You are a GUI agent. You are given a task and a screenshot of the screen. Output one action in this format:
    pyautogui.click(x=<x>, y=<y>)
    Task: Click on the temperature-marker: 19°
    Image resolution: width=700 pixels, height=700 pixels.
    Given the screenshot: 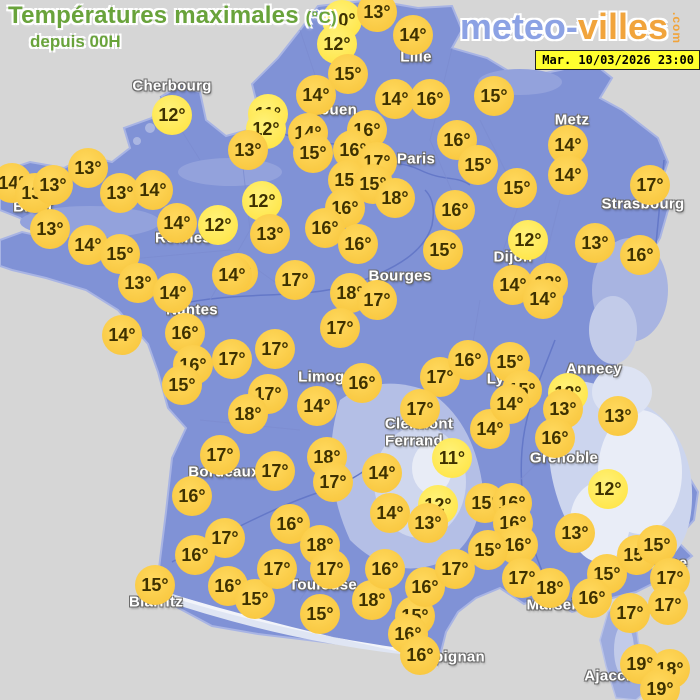 What is the action you would take?
    pyautogui.click(x=660, y=684)
    